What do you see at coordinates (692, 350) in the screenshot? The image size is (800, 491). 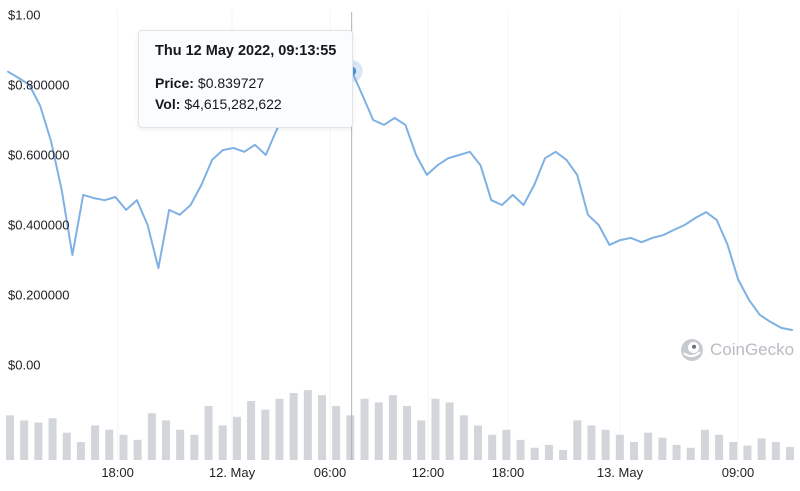 I see `coingecko-logo-icon` at bounding box center [692, 350].